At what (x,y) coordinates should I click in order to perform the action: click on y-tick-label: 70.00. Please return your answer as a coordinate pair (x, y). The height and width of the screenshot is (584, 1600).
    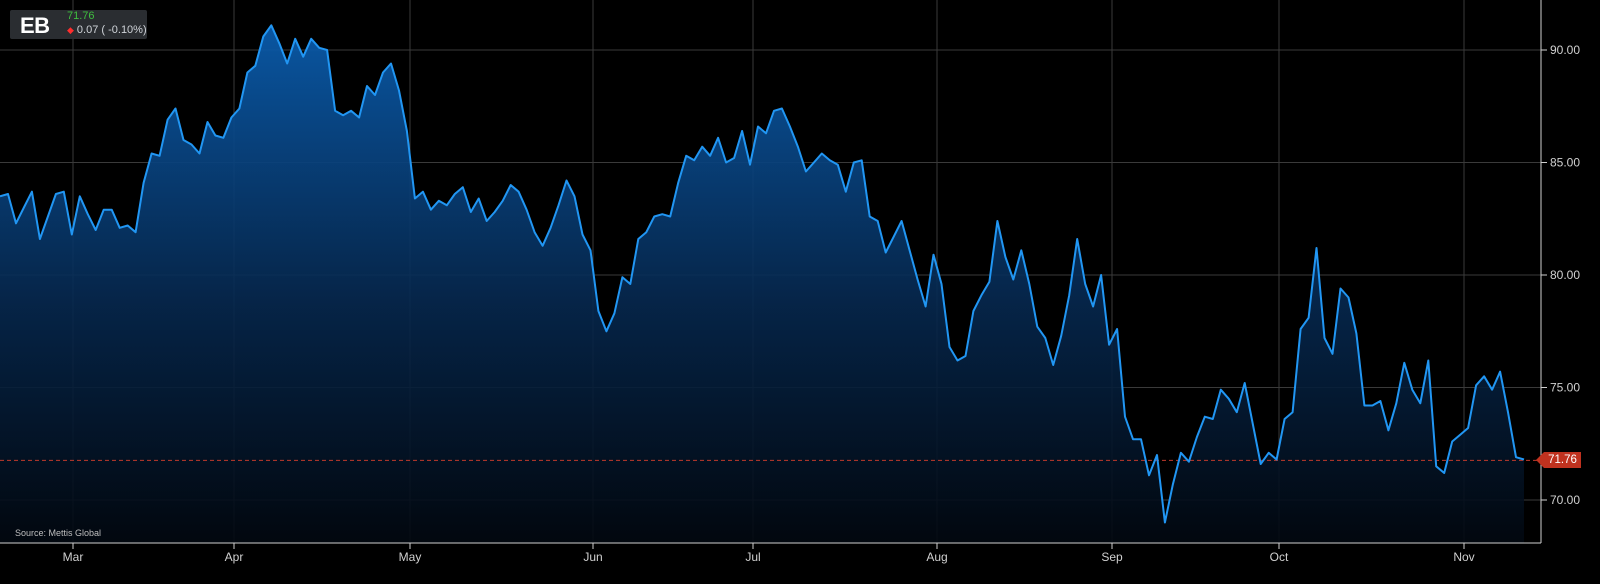
    Looking at the image, I should click on (1565, 500).